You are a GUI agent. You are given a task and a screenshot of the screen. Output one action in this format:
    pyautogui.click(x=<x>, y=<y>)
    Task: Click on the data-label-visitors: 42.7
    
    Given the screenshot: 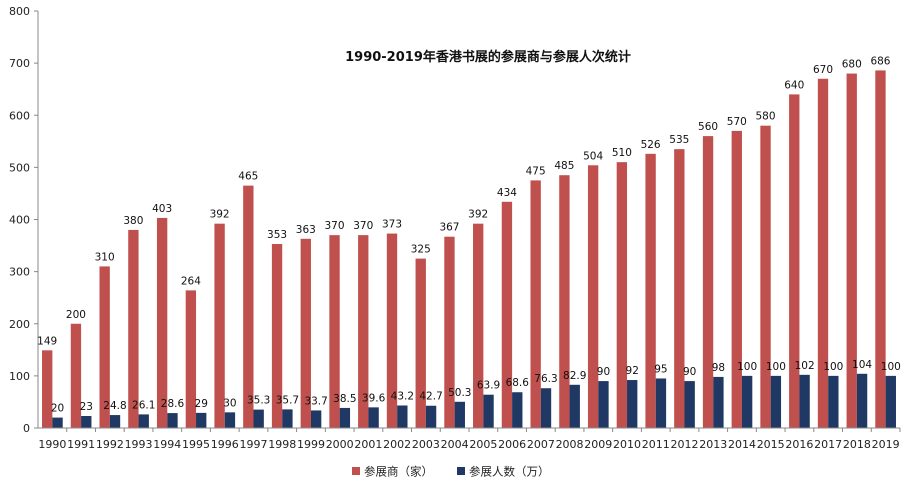 What is the action you would take?
    pyautogui.click(x=430, y=397)
    